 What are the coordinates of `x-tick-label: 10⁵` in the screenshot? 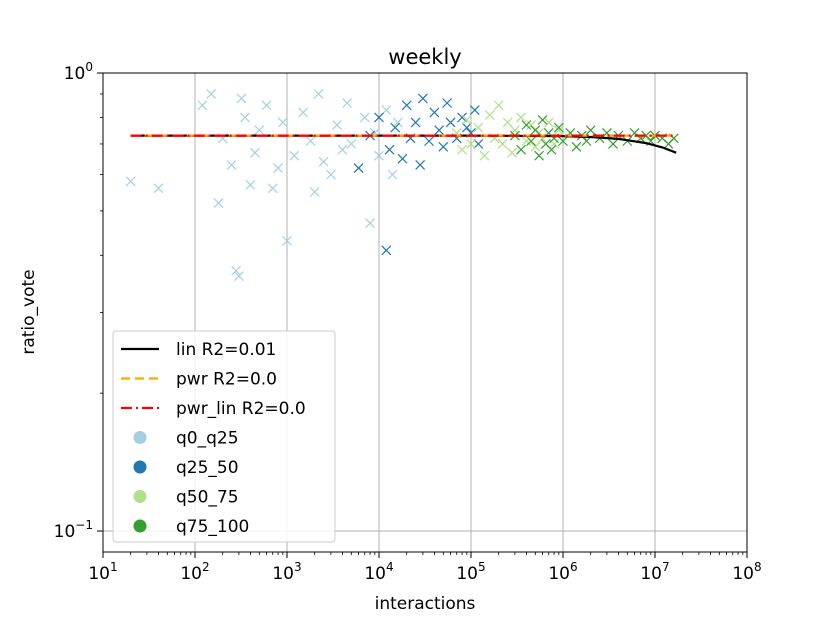 It's located at (470, 572).